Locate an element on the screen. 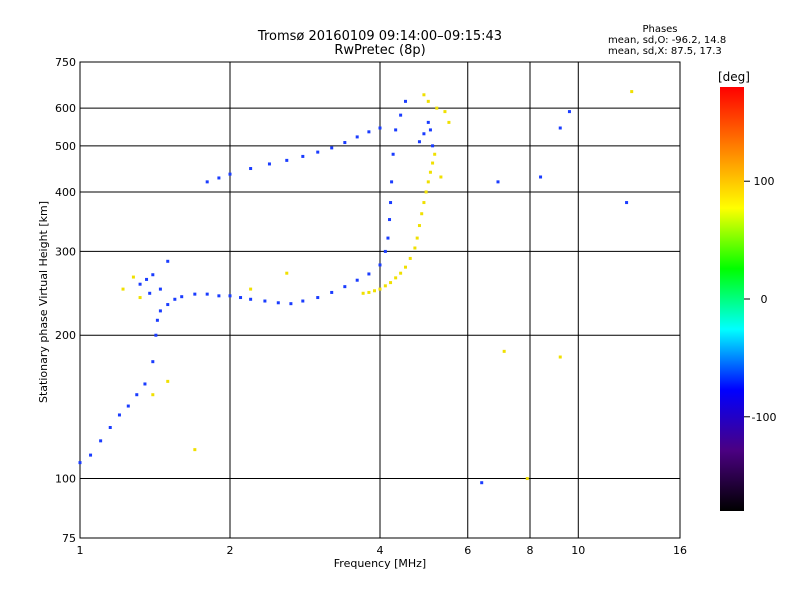 The width and height of the screenshot is (800, 600). x-tick-labels: 1 2 4 6 8 10 16 is located at coordinates (382, 550).